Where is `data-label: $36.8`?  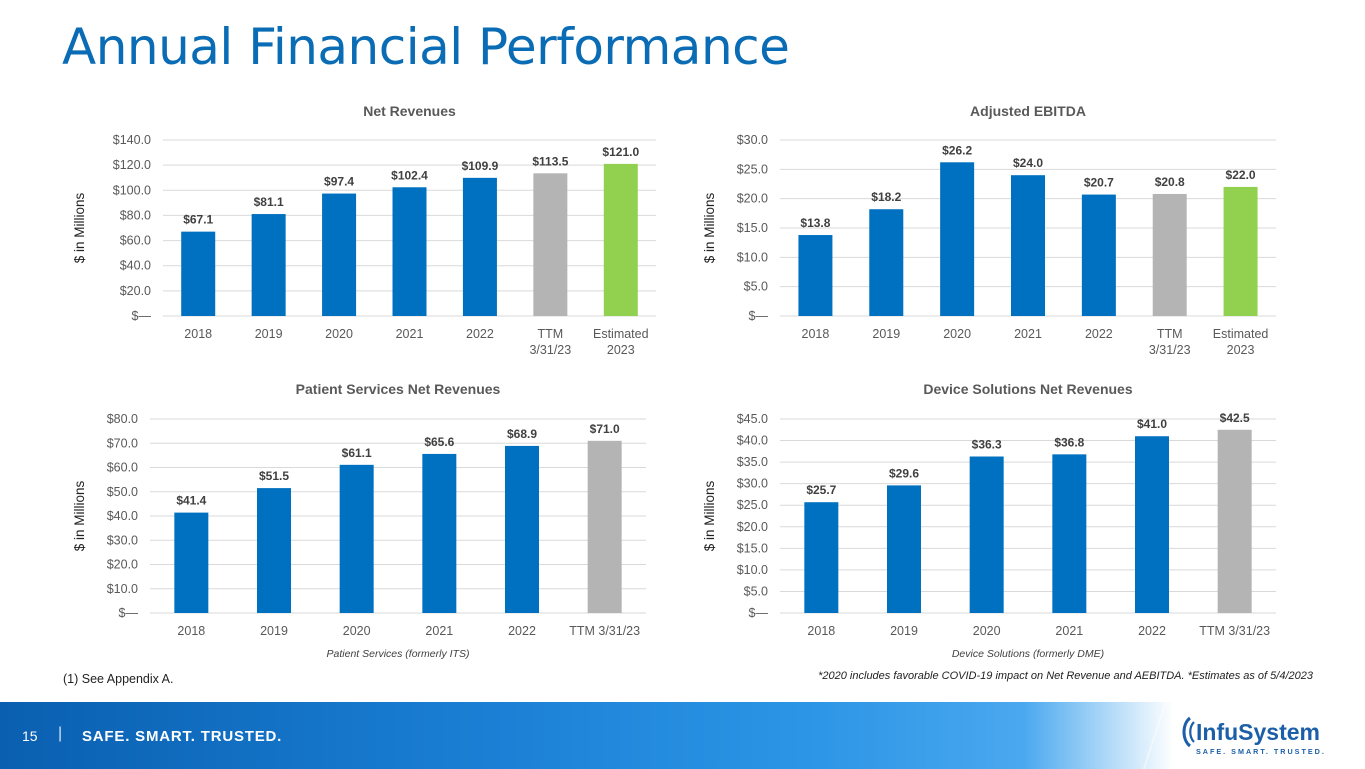 data-label: $36.8 is located at coordinates (1069, 442).